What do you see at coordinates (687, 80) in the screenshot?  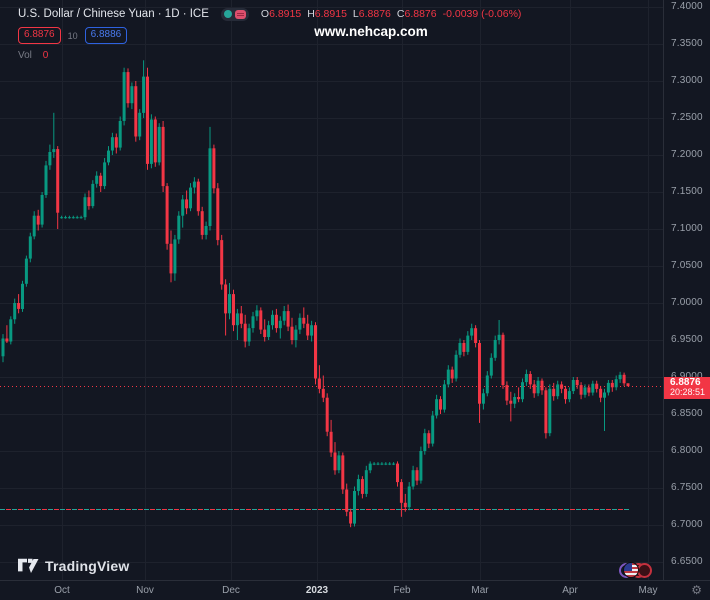 I see `price-axis-label: 7.3000` at bounding box center [687, 80].